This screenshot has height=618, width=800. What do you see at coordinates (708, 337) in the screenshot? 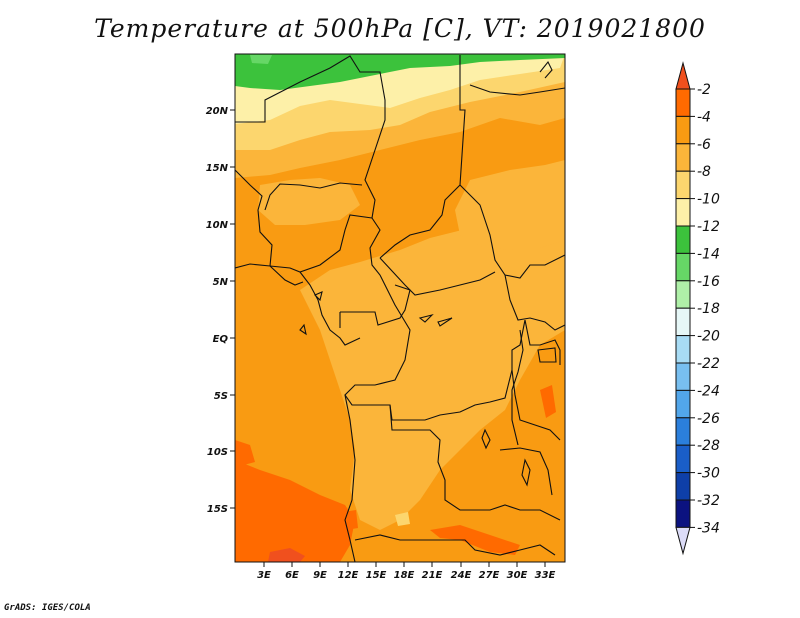
I see `colorbar-level-label: -20` at bounding box center [708, 337].